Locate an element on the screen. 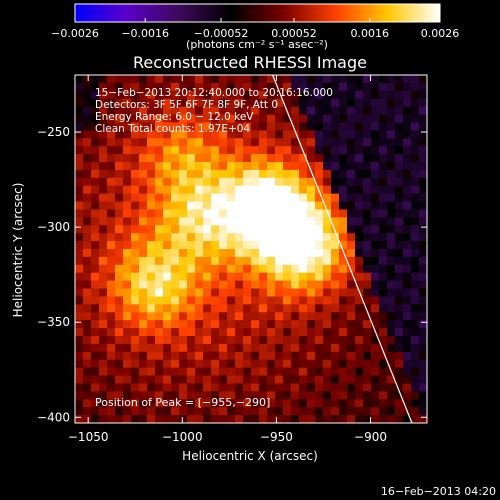  colorbar-tick-label: 0.0026 is located at coordinates (440, 33).